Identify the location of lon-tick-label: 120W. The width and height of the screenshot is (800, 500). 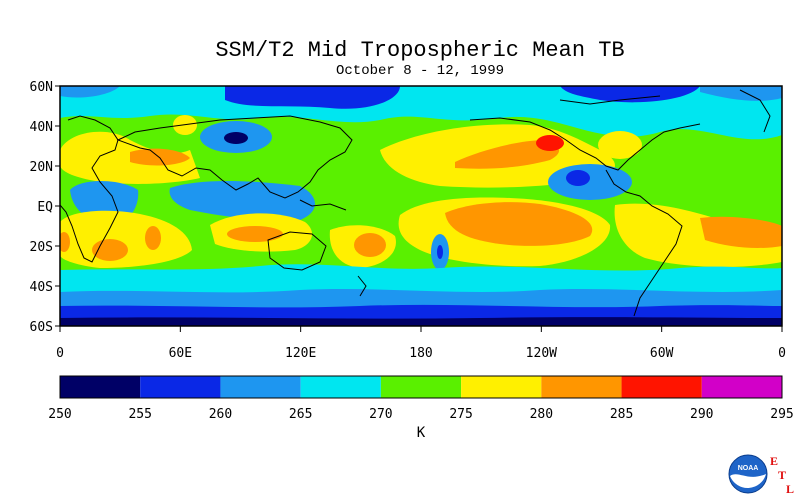
(541, 353).